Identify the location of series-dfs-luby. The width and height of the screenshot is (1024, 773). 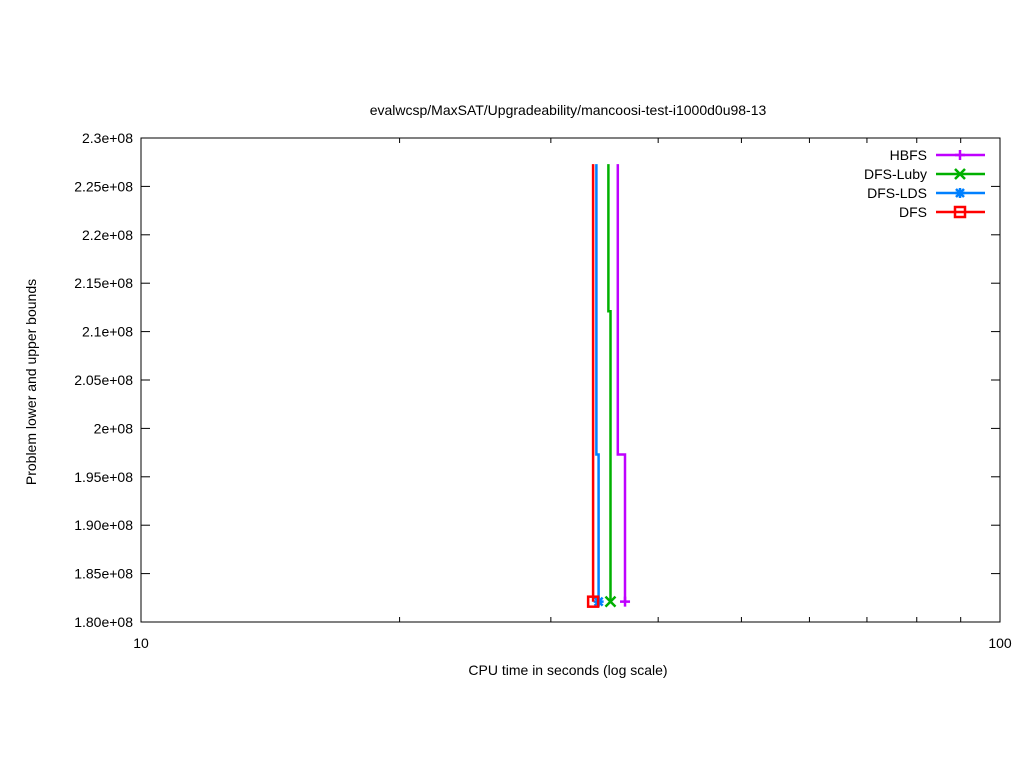
(610, 386).